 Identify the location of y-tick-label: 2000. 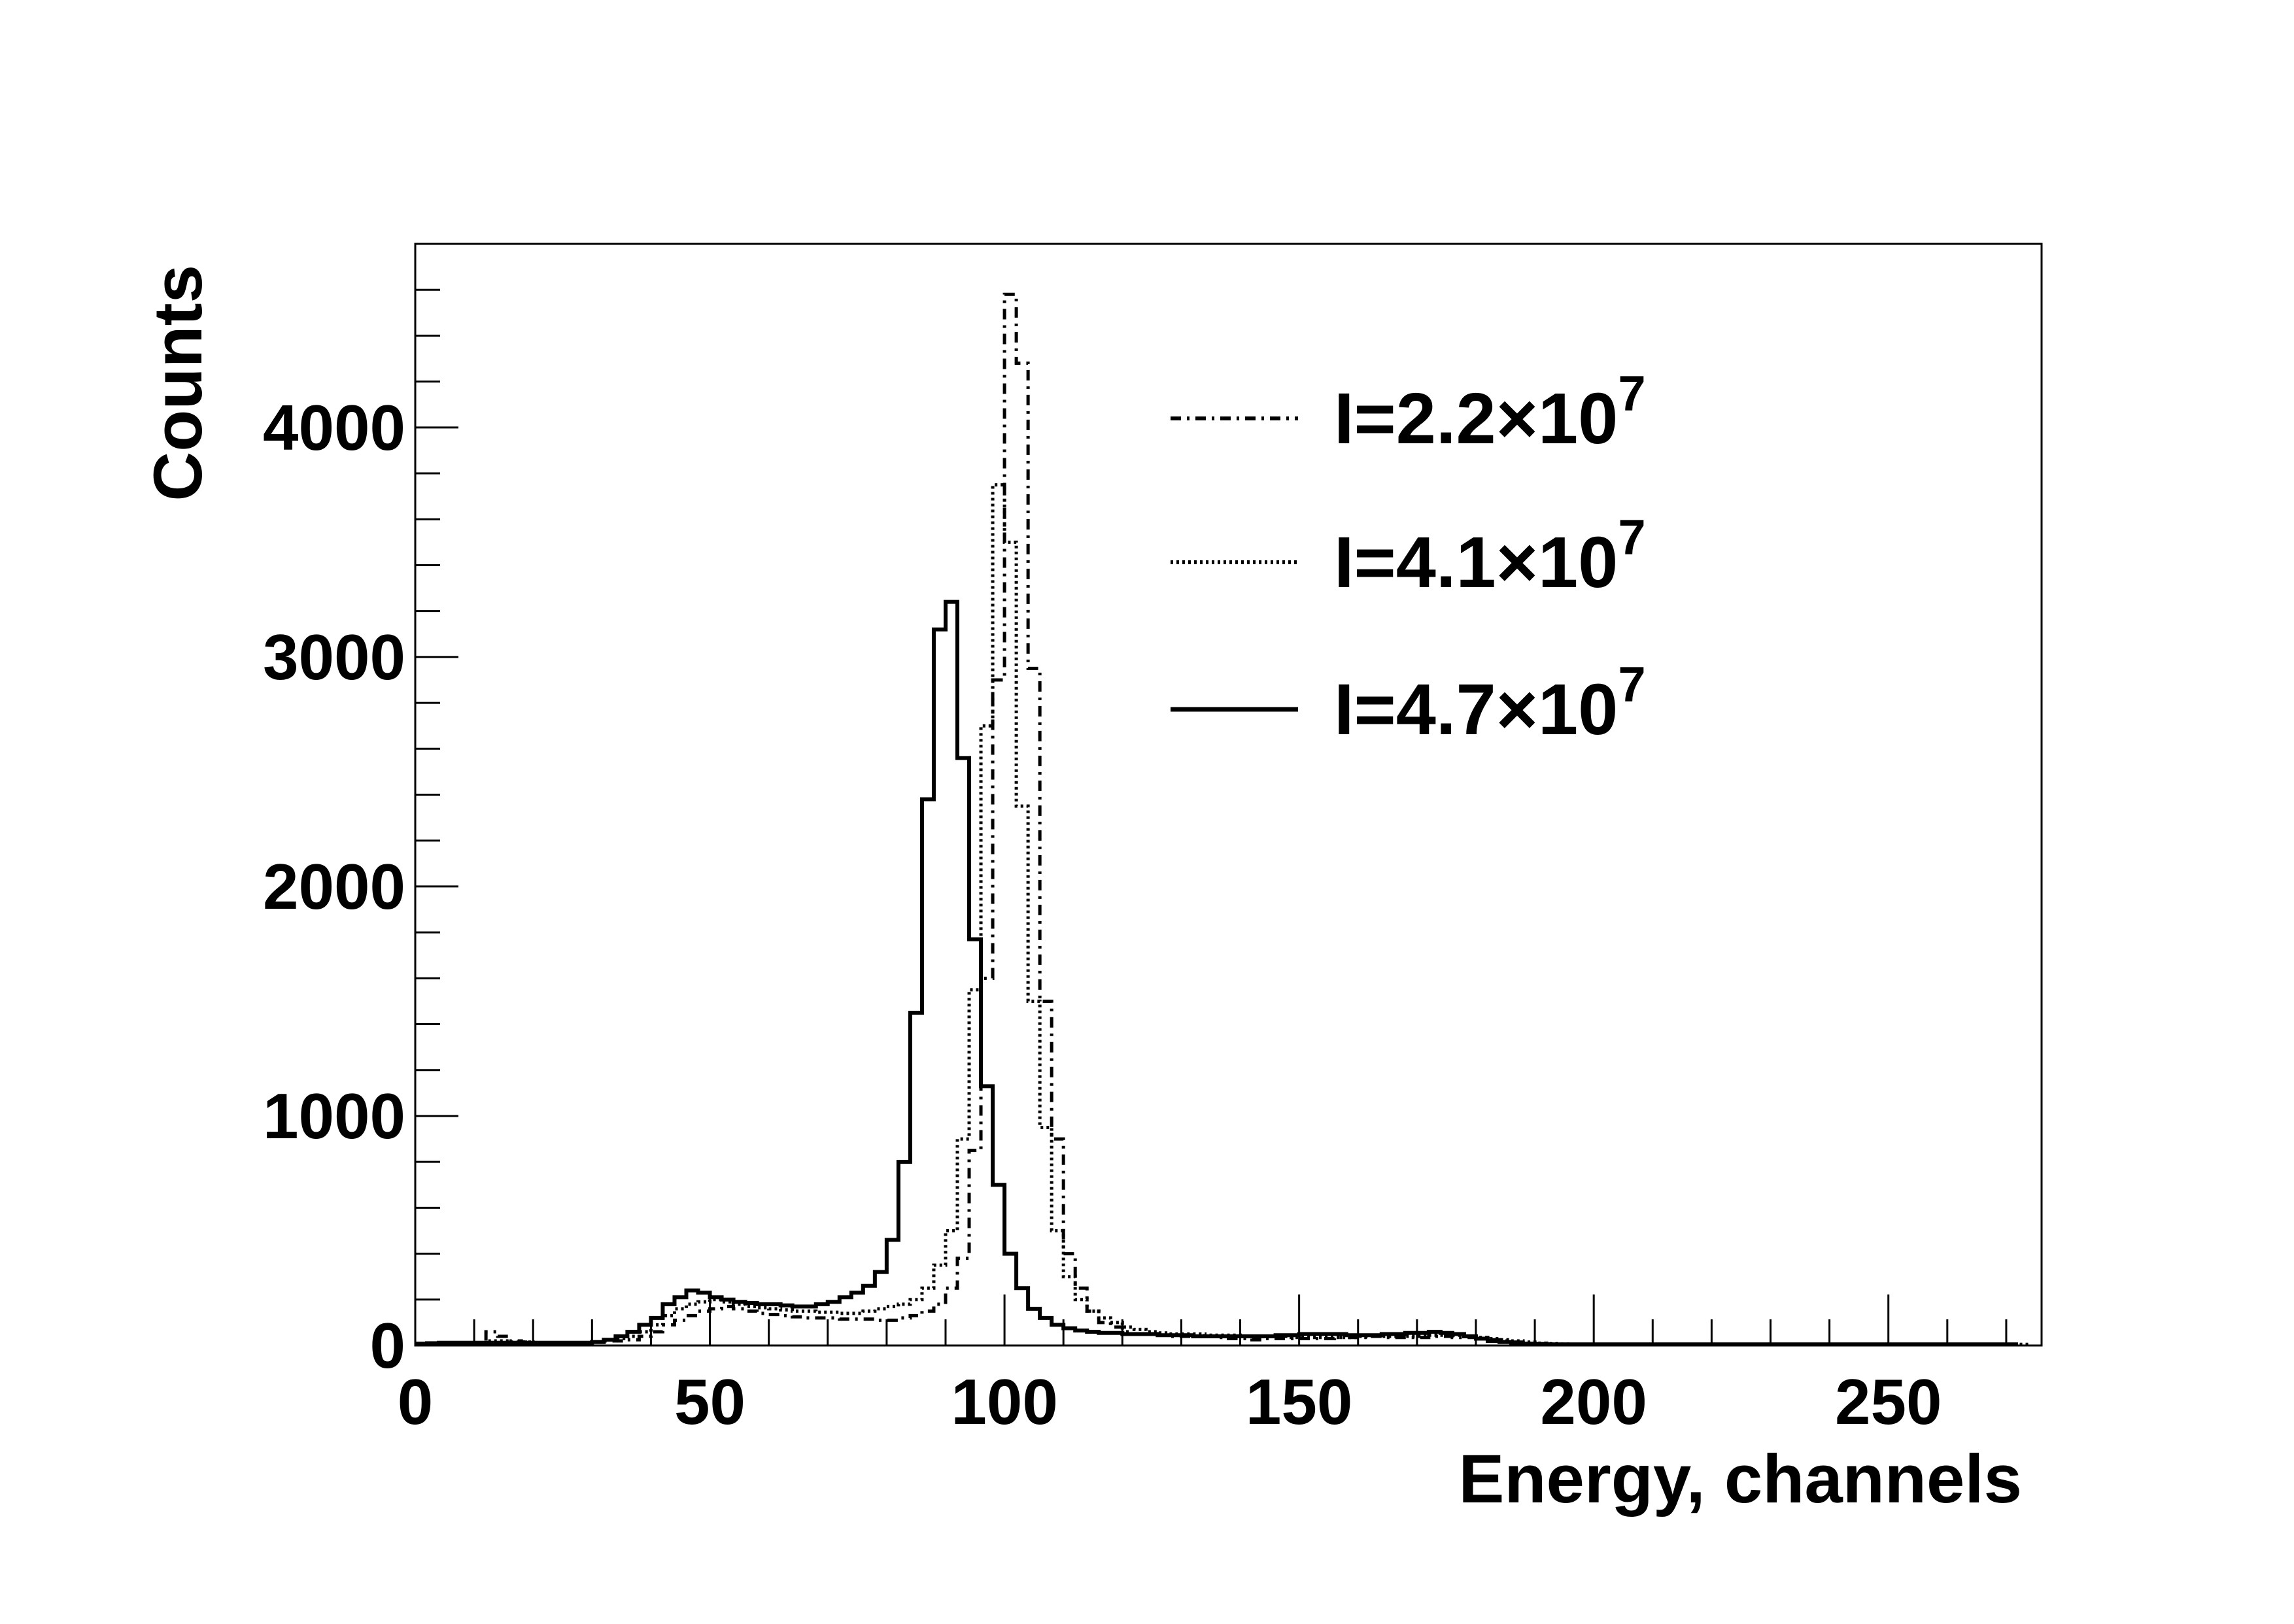
(334, 886).